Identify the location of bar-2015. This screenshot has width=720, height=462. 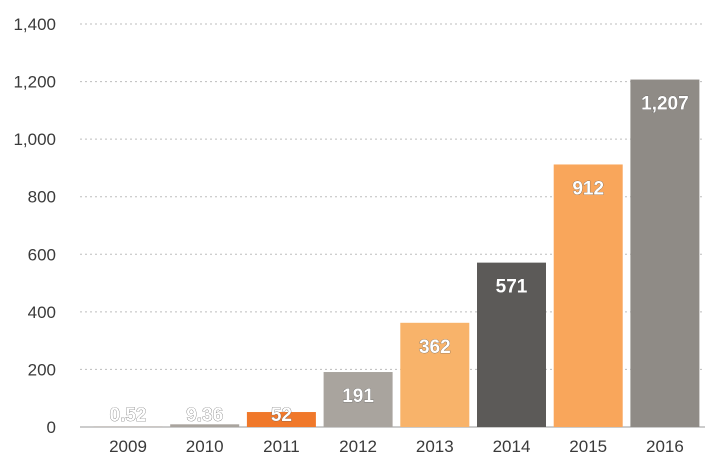
(588, 295).